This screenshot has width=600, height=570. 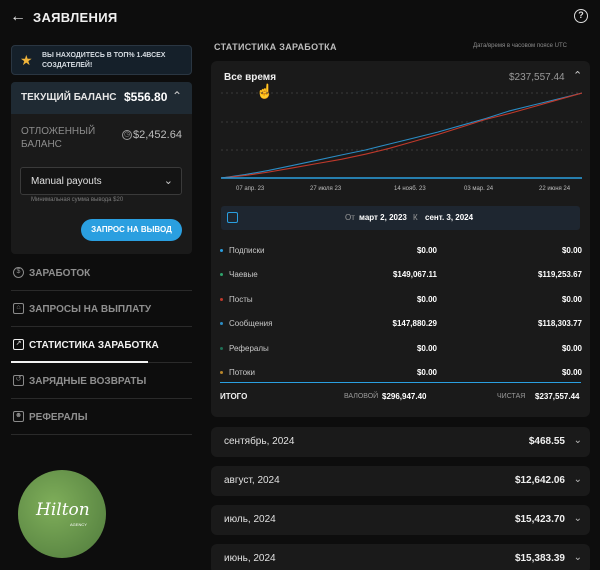 I want to click on month-label: август, 2024, so click(x=252, y=480).